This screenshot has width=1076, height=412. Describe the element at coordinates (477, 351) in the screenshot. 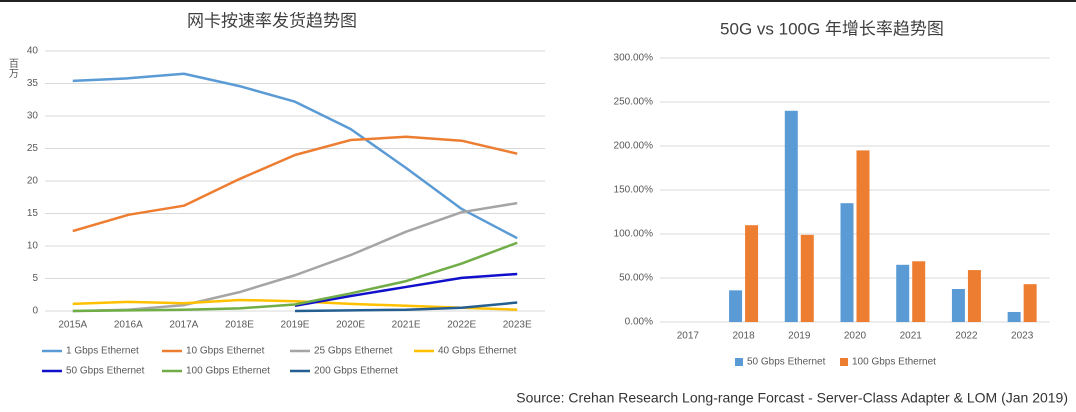

I see `legend-label: 40 Gbps Ethernet` at that location.